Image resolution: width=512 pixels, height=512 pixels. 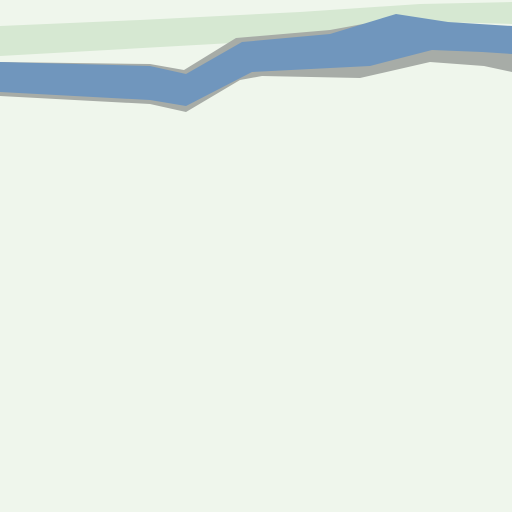 I want to click on park-strip, so click(x=256, y=29).